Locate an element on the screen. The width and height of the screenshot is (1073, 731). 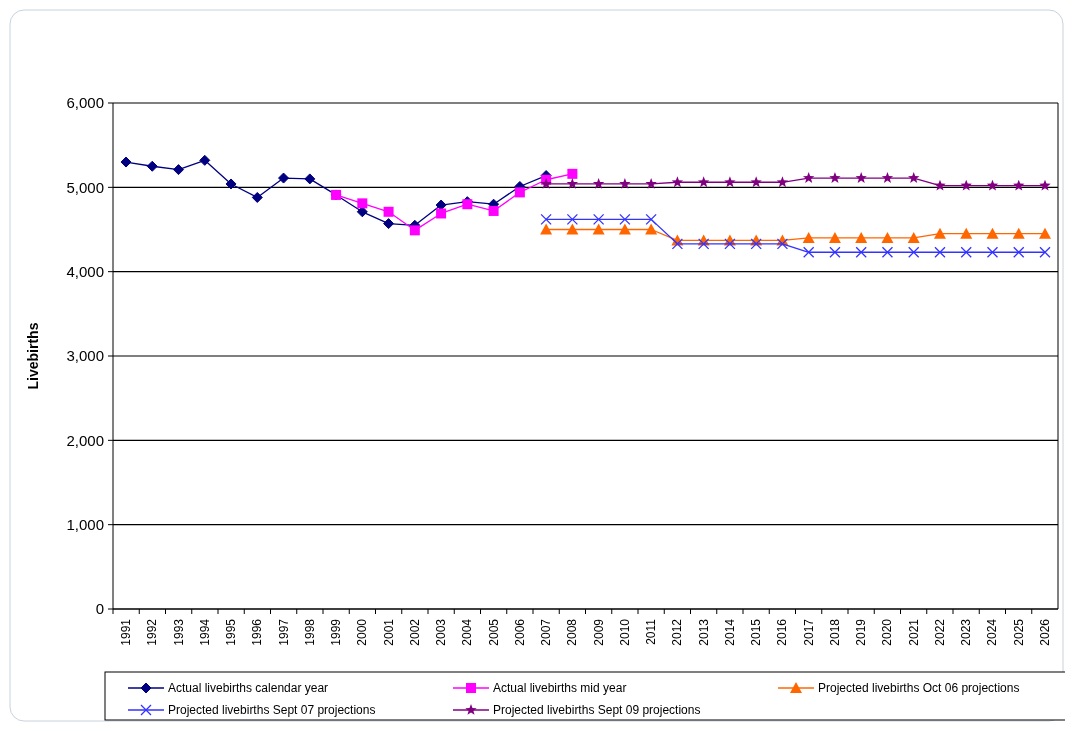
x-tick-label: 1996 is located at coordinates (257, 632).